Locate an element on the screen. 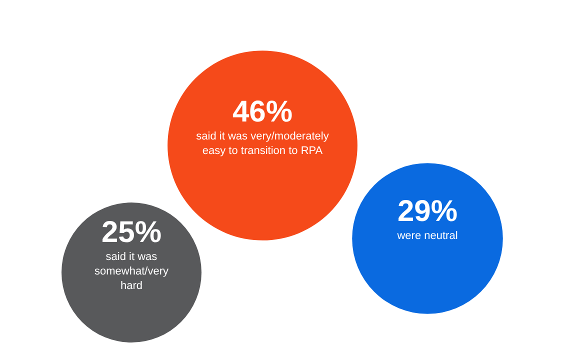  data-label: 46% is located at coordinates (262, 112).